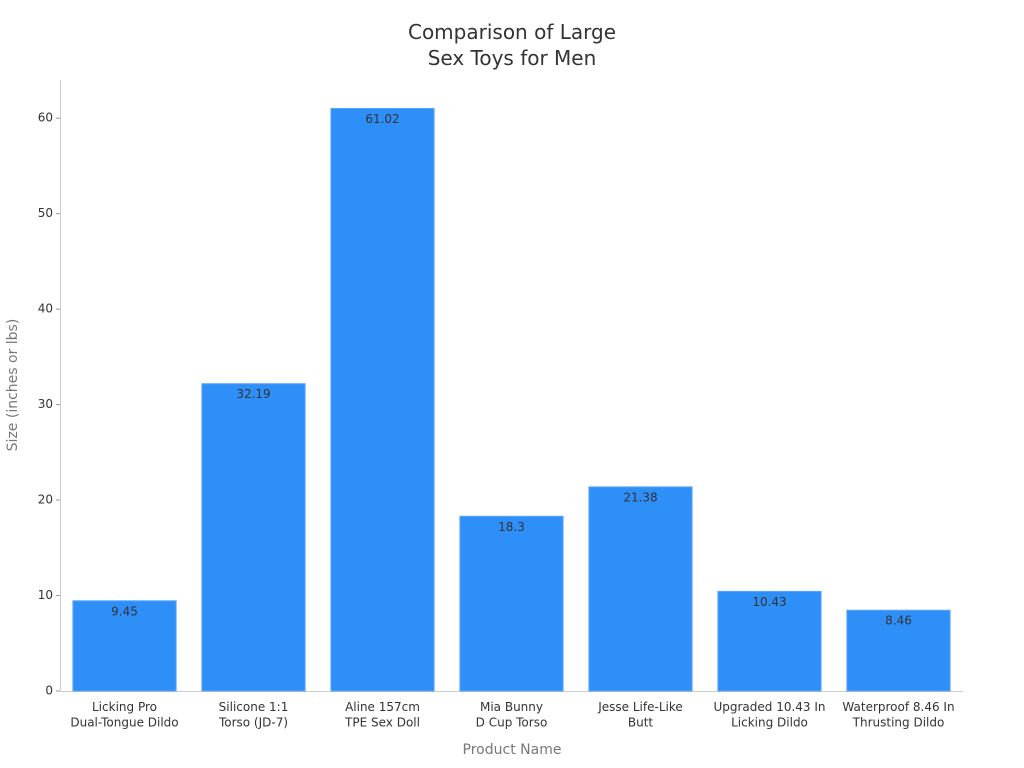  Describe the element at coordinates (45, 500) in the screenshot. I see `y-tick-label: 20` at that location.